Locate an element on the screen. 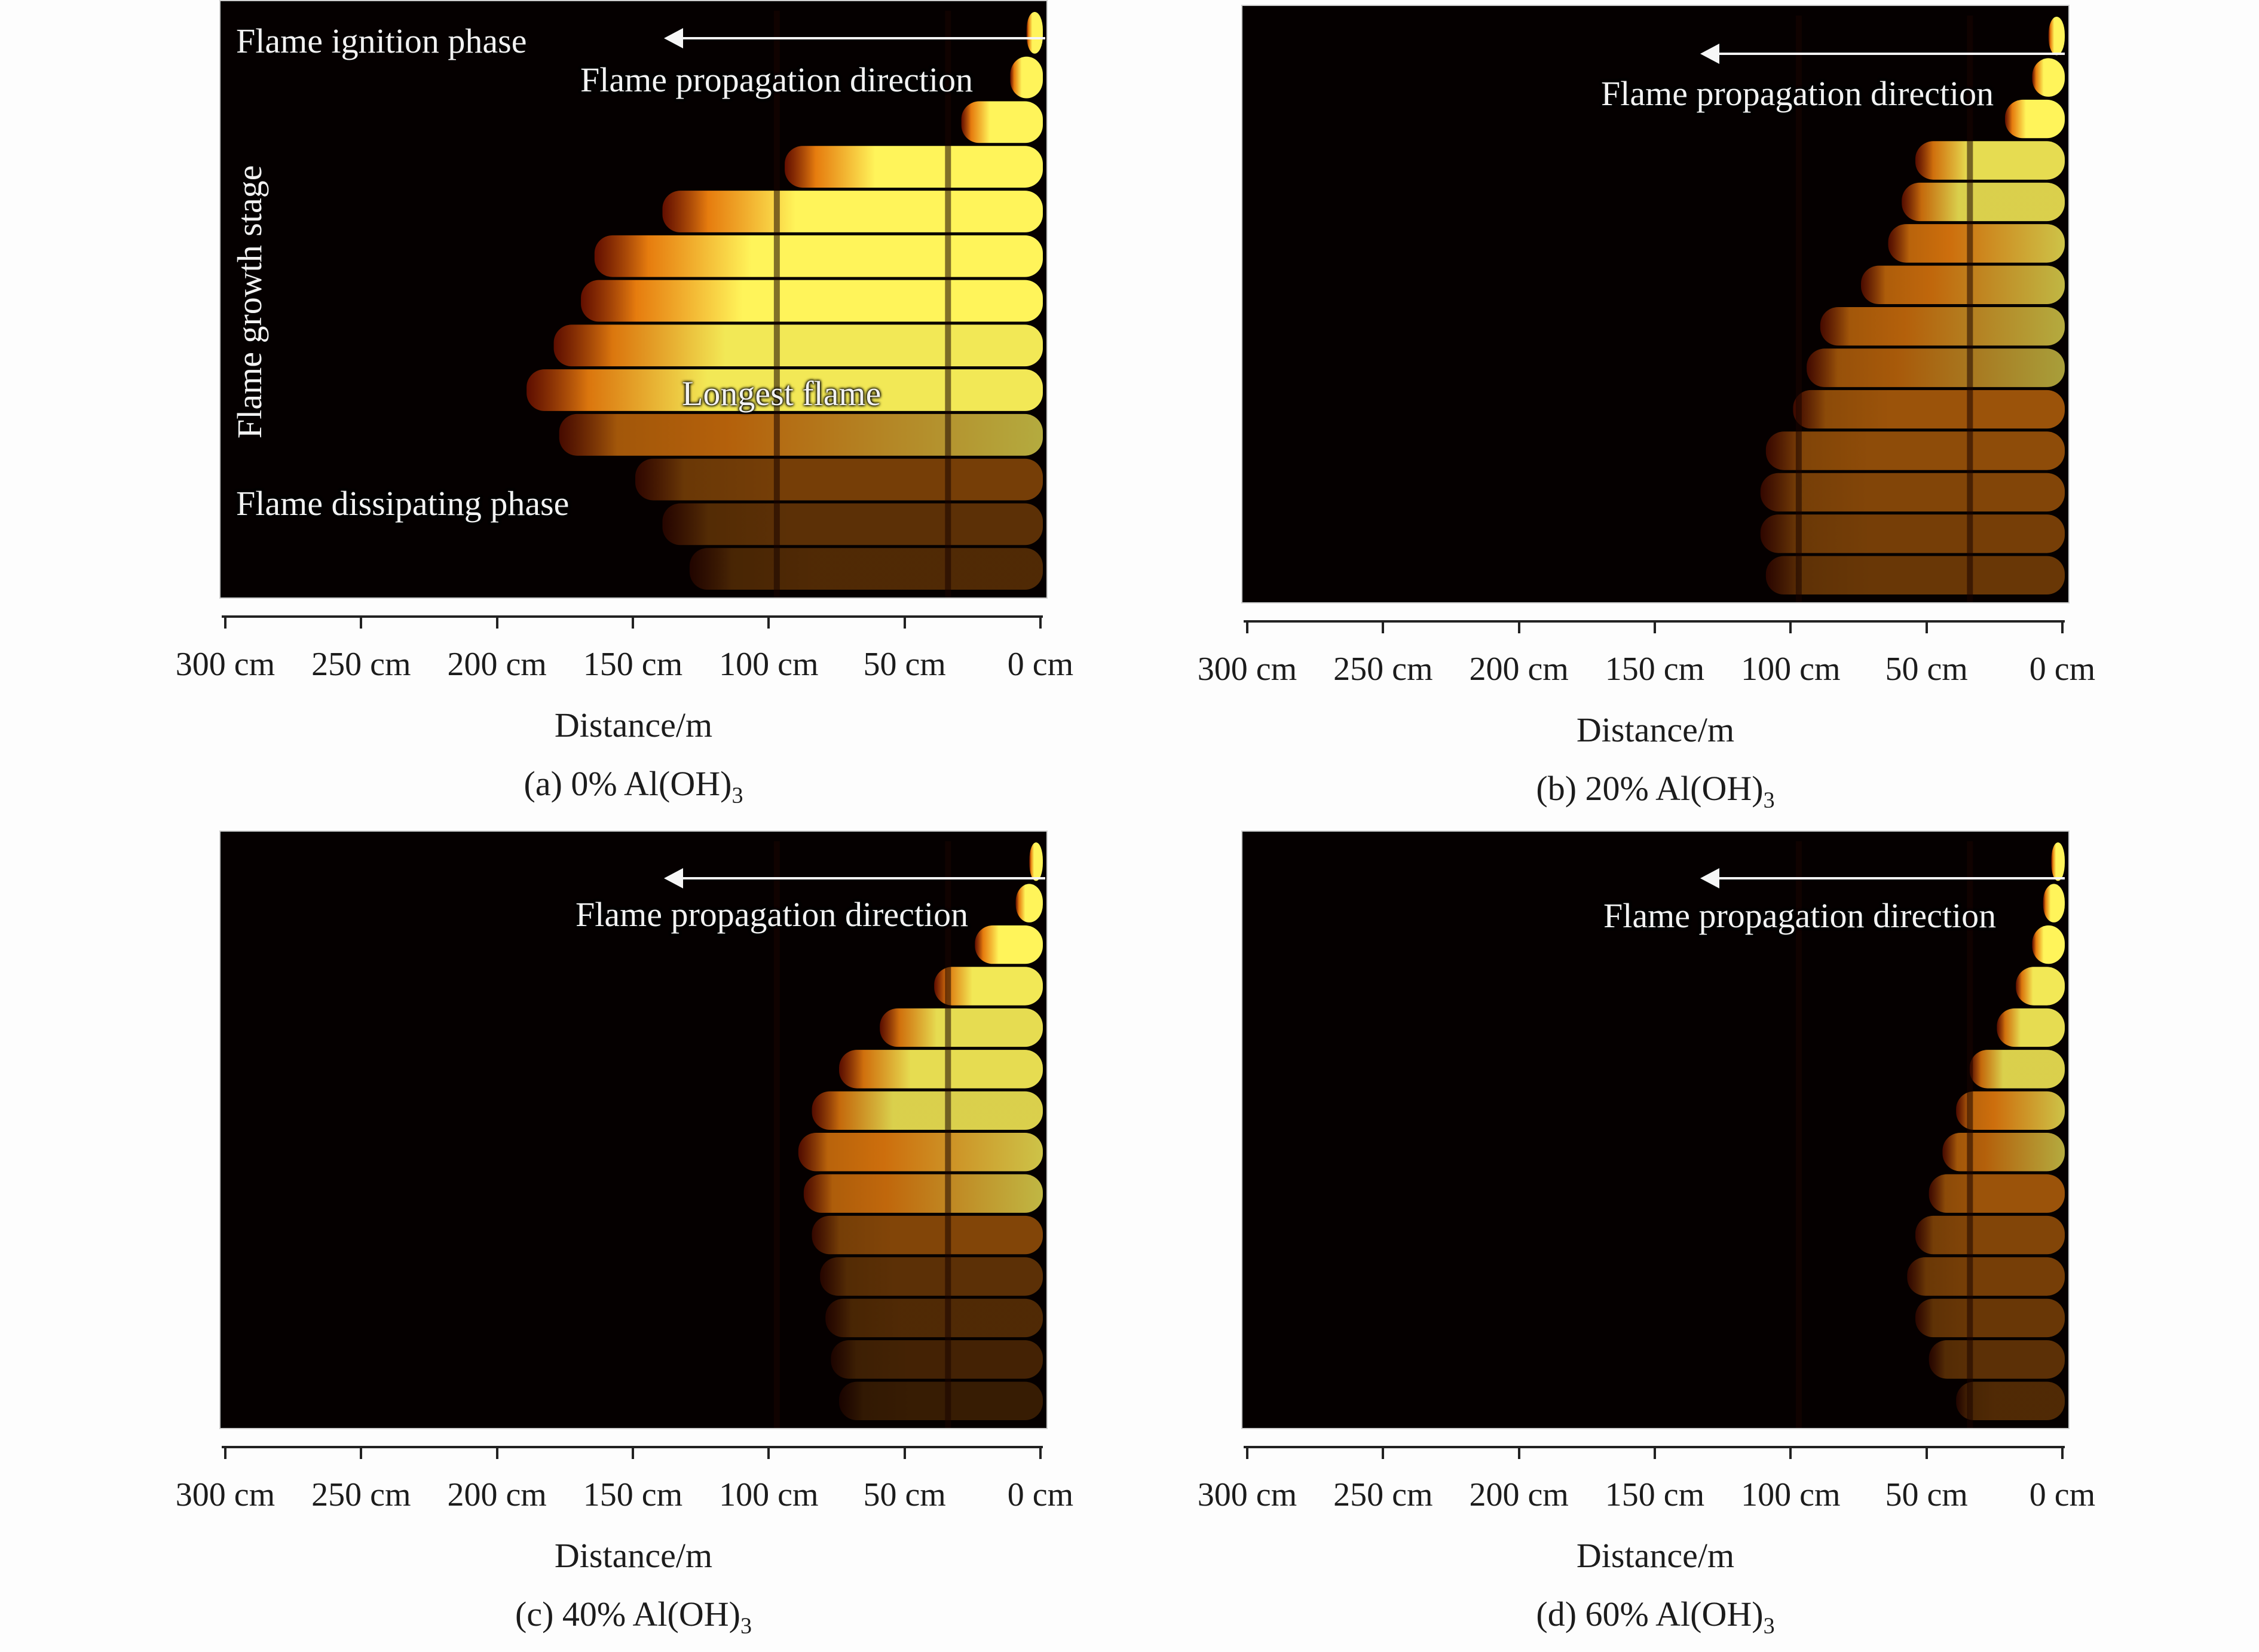 Image resolution: width=2259 pixels, height=1652 pixels. flame-image-c: Flame propagation direction is located at coordinates (633, 1129).